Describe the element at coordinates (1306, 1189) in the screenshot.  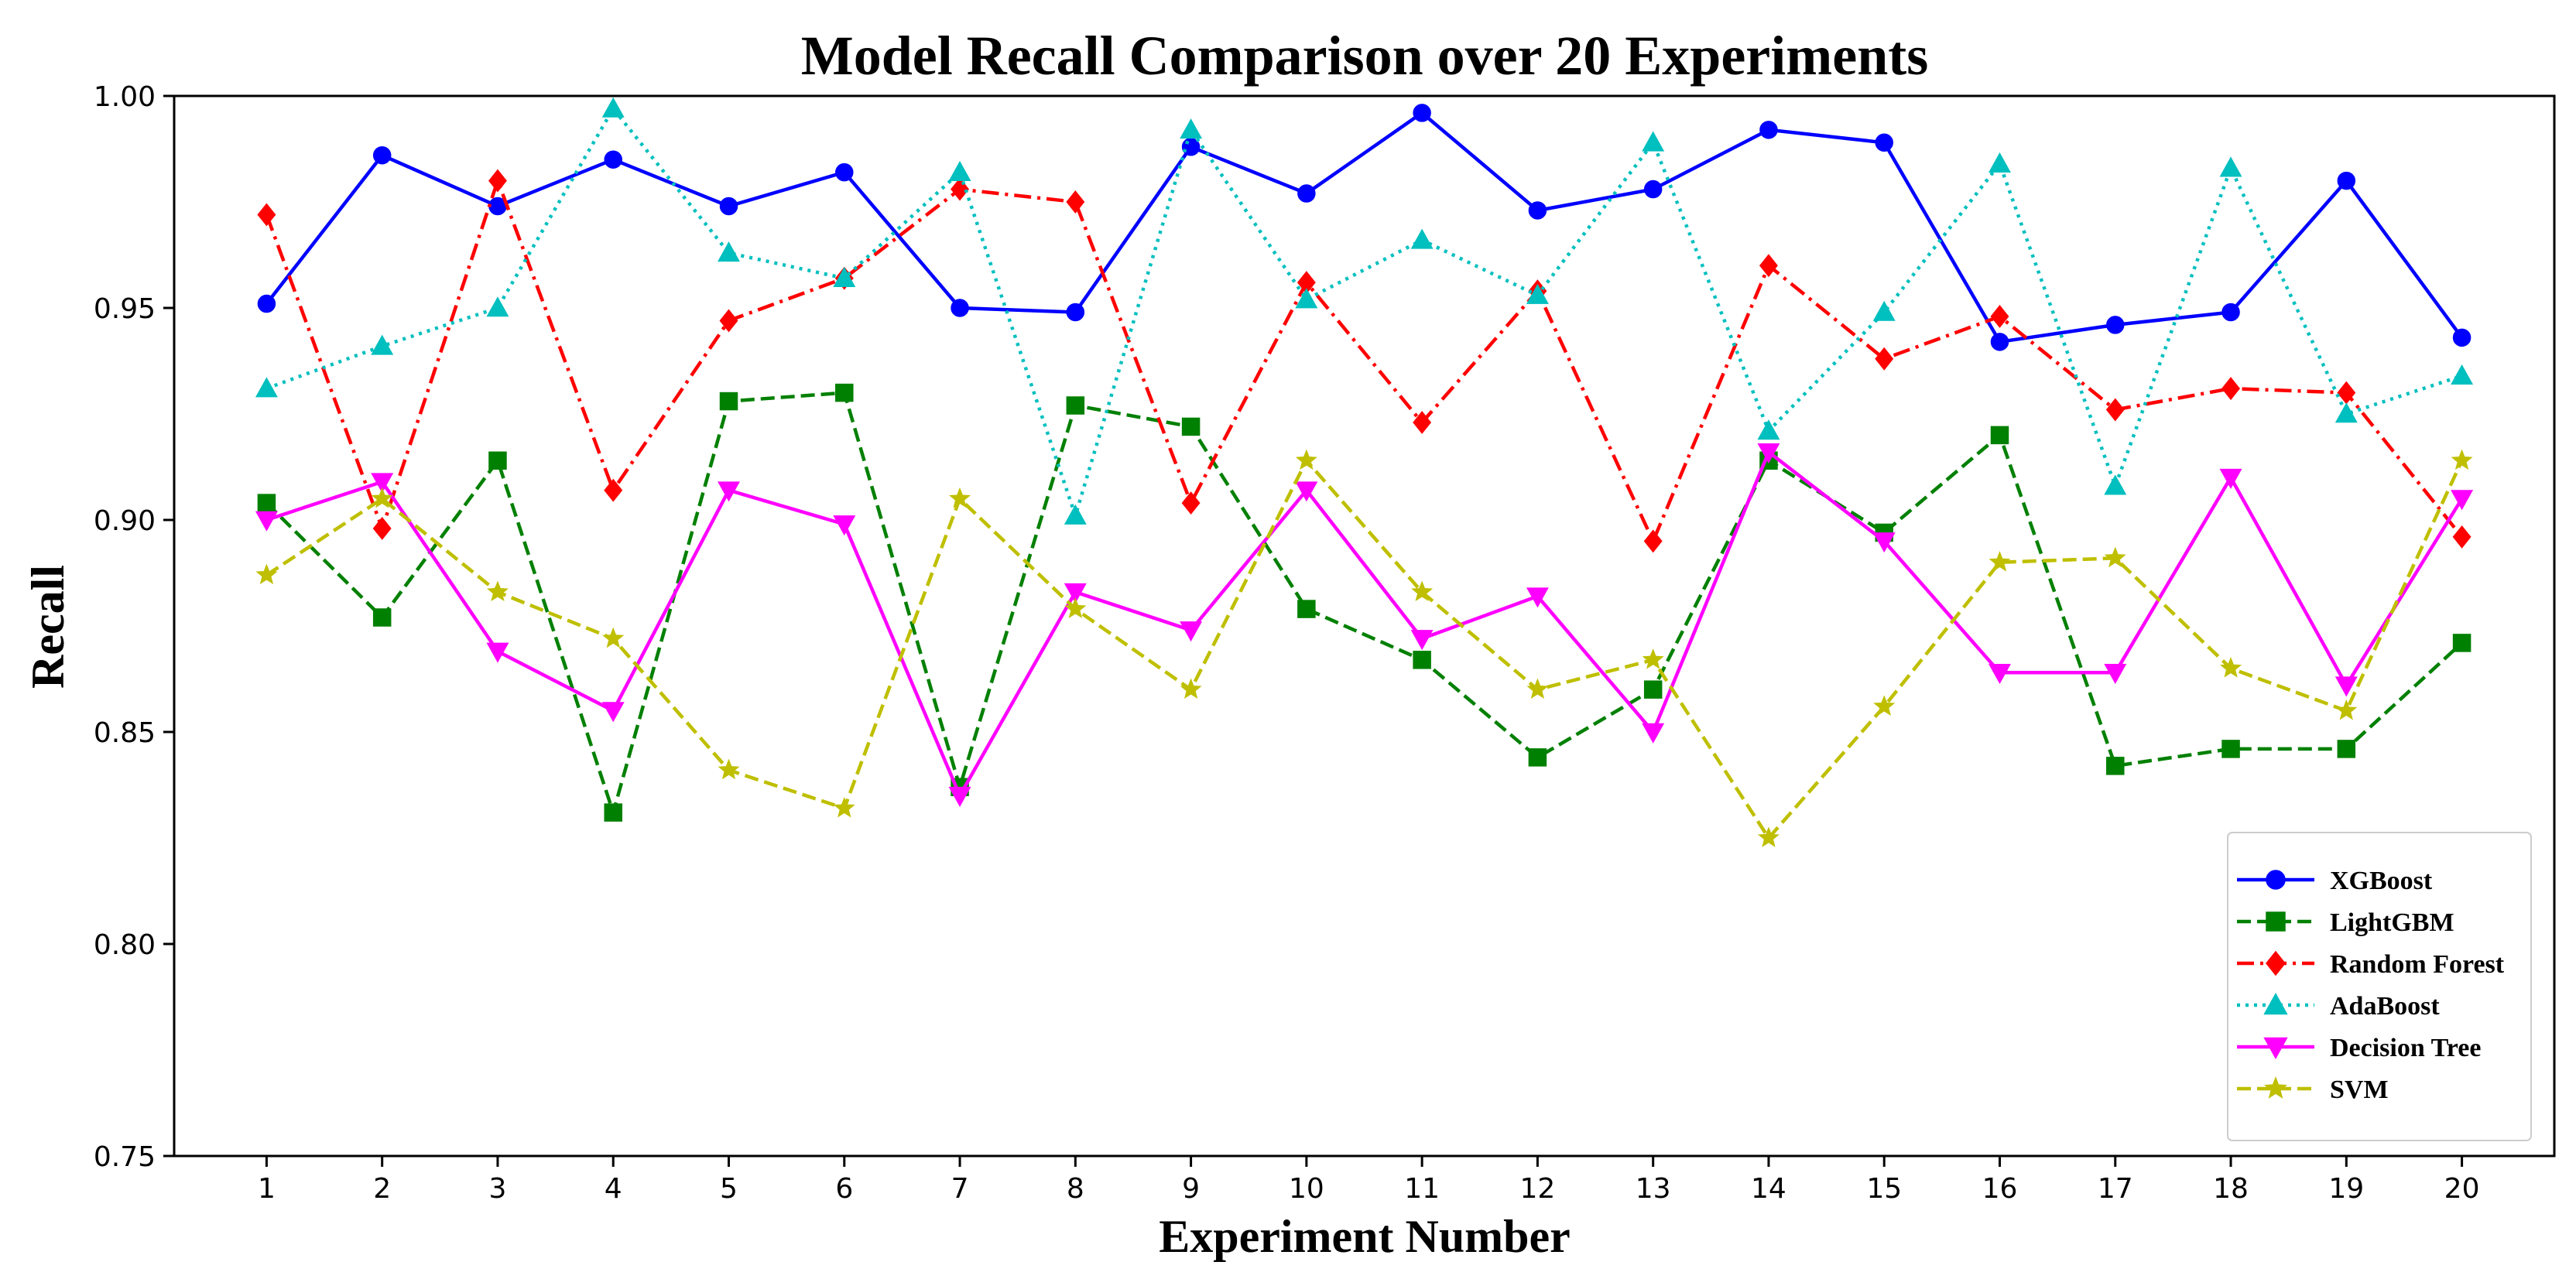
I see `x-tick-label: 10` at that location.